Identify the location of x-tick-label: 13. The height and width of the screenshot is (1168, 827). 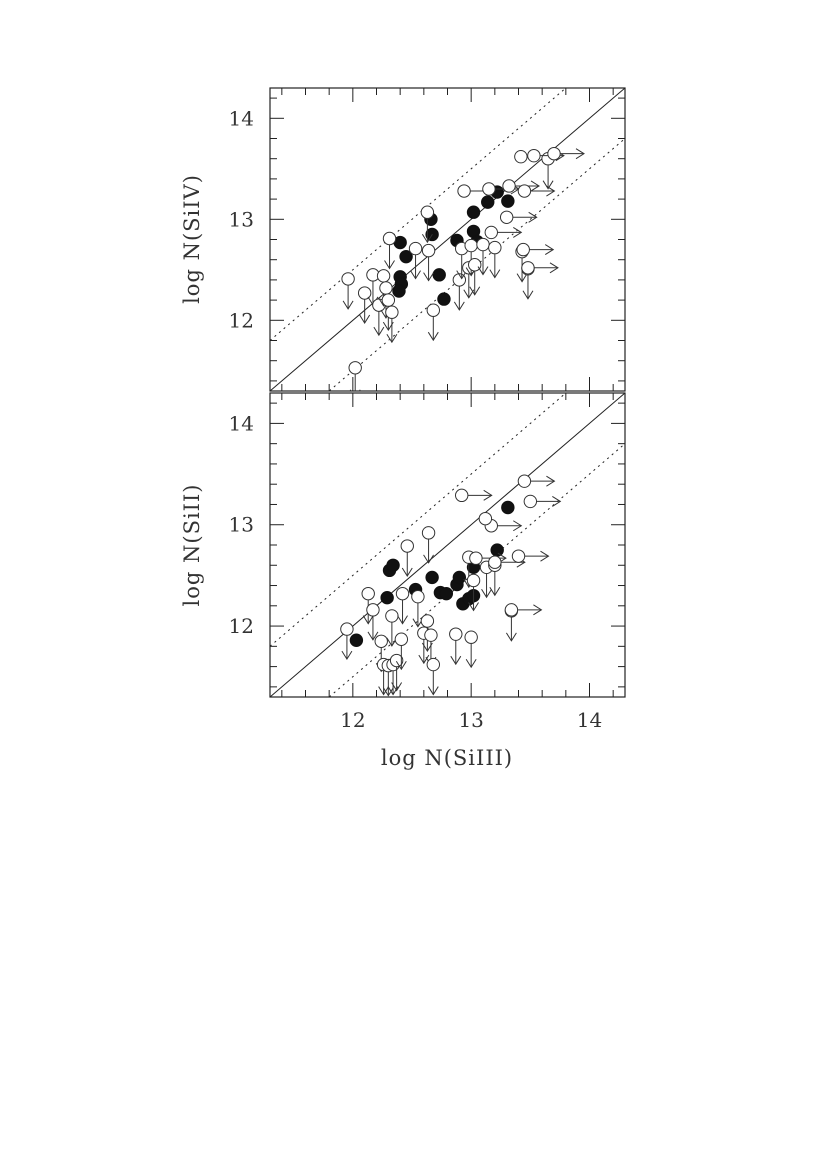
(470, 720).